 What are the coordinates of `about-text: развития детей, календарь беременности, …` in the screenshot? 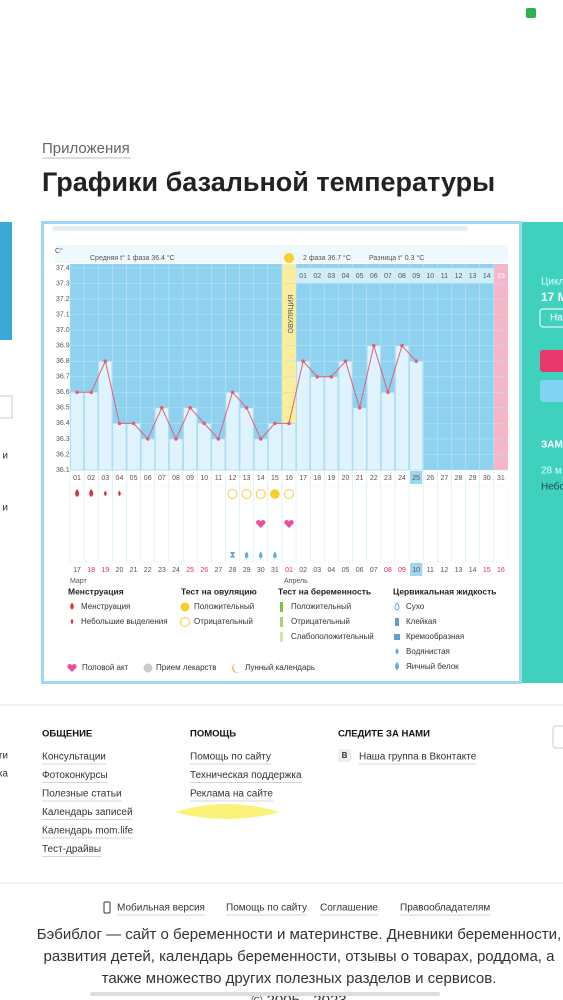 It's located at (300, 956).